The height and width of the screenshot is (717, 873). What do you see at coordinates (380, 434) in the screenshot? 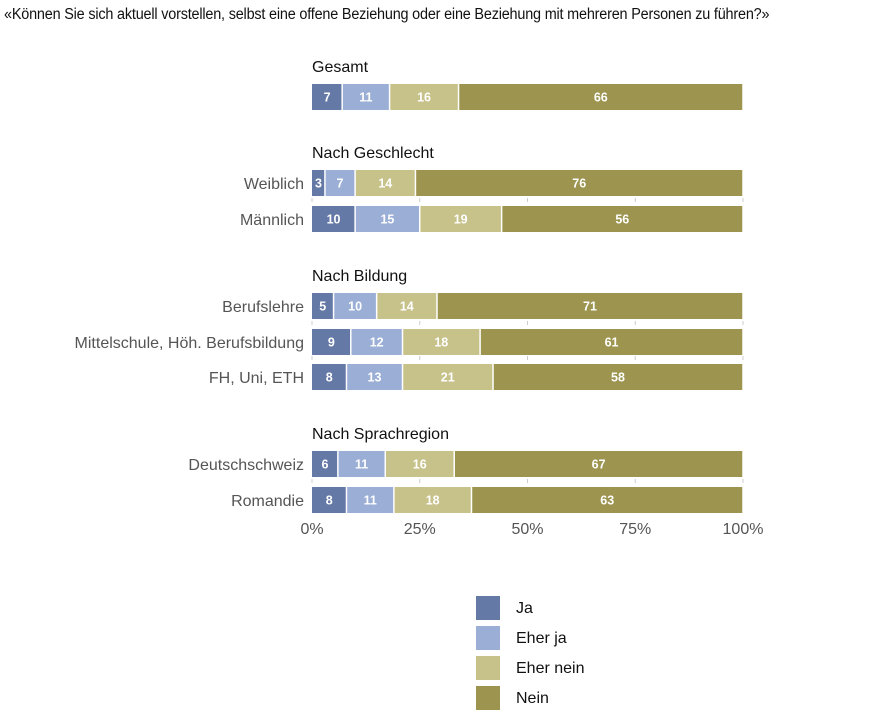
I see `group-title: Nach Sprachregion` at bounding box center [380, 434].